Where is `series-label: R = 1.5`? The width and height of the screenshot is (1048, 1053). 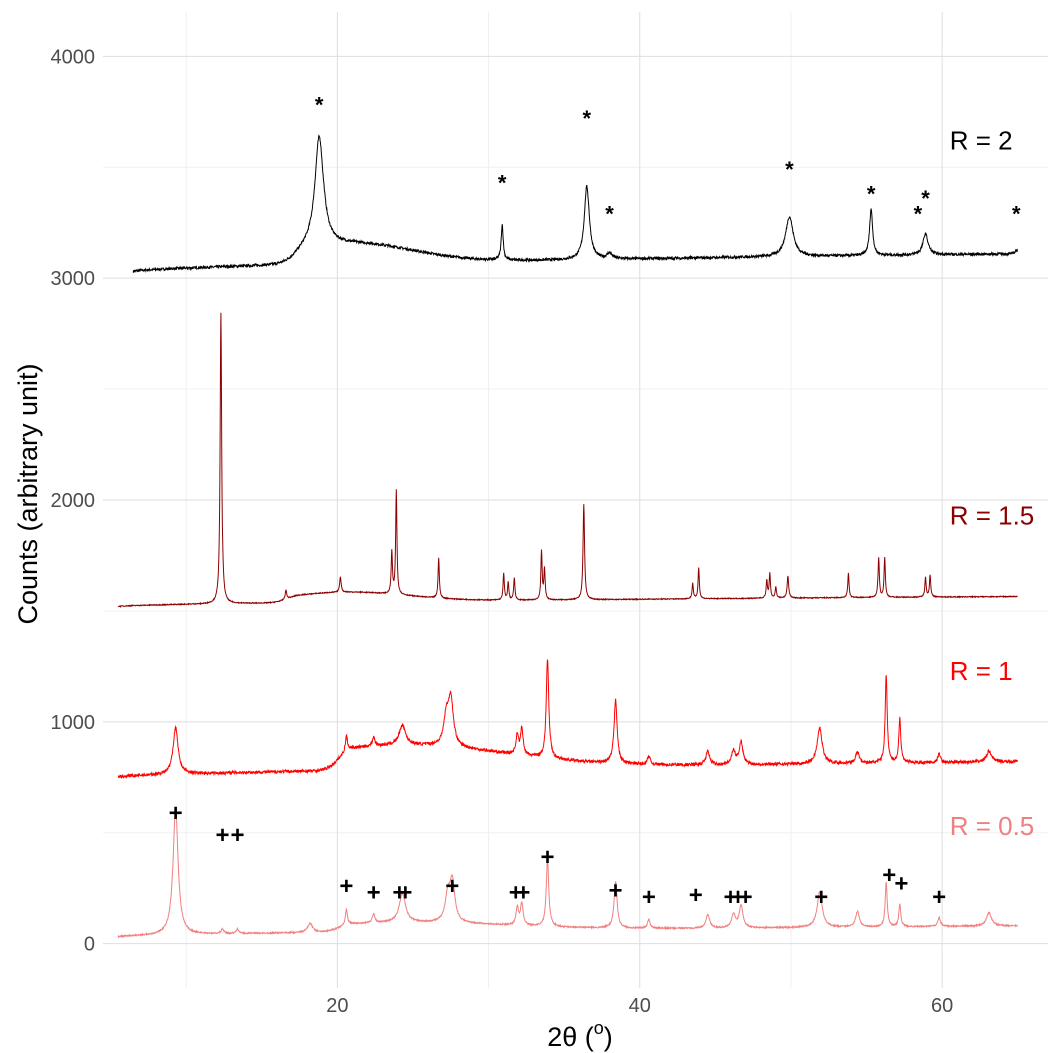 series-label: R = 1.5 is located at coordinates (992, 516).